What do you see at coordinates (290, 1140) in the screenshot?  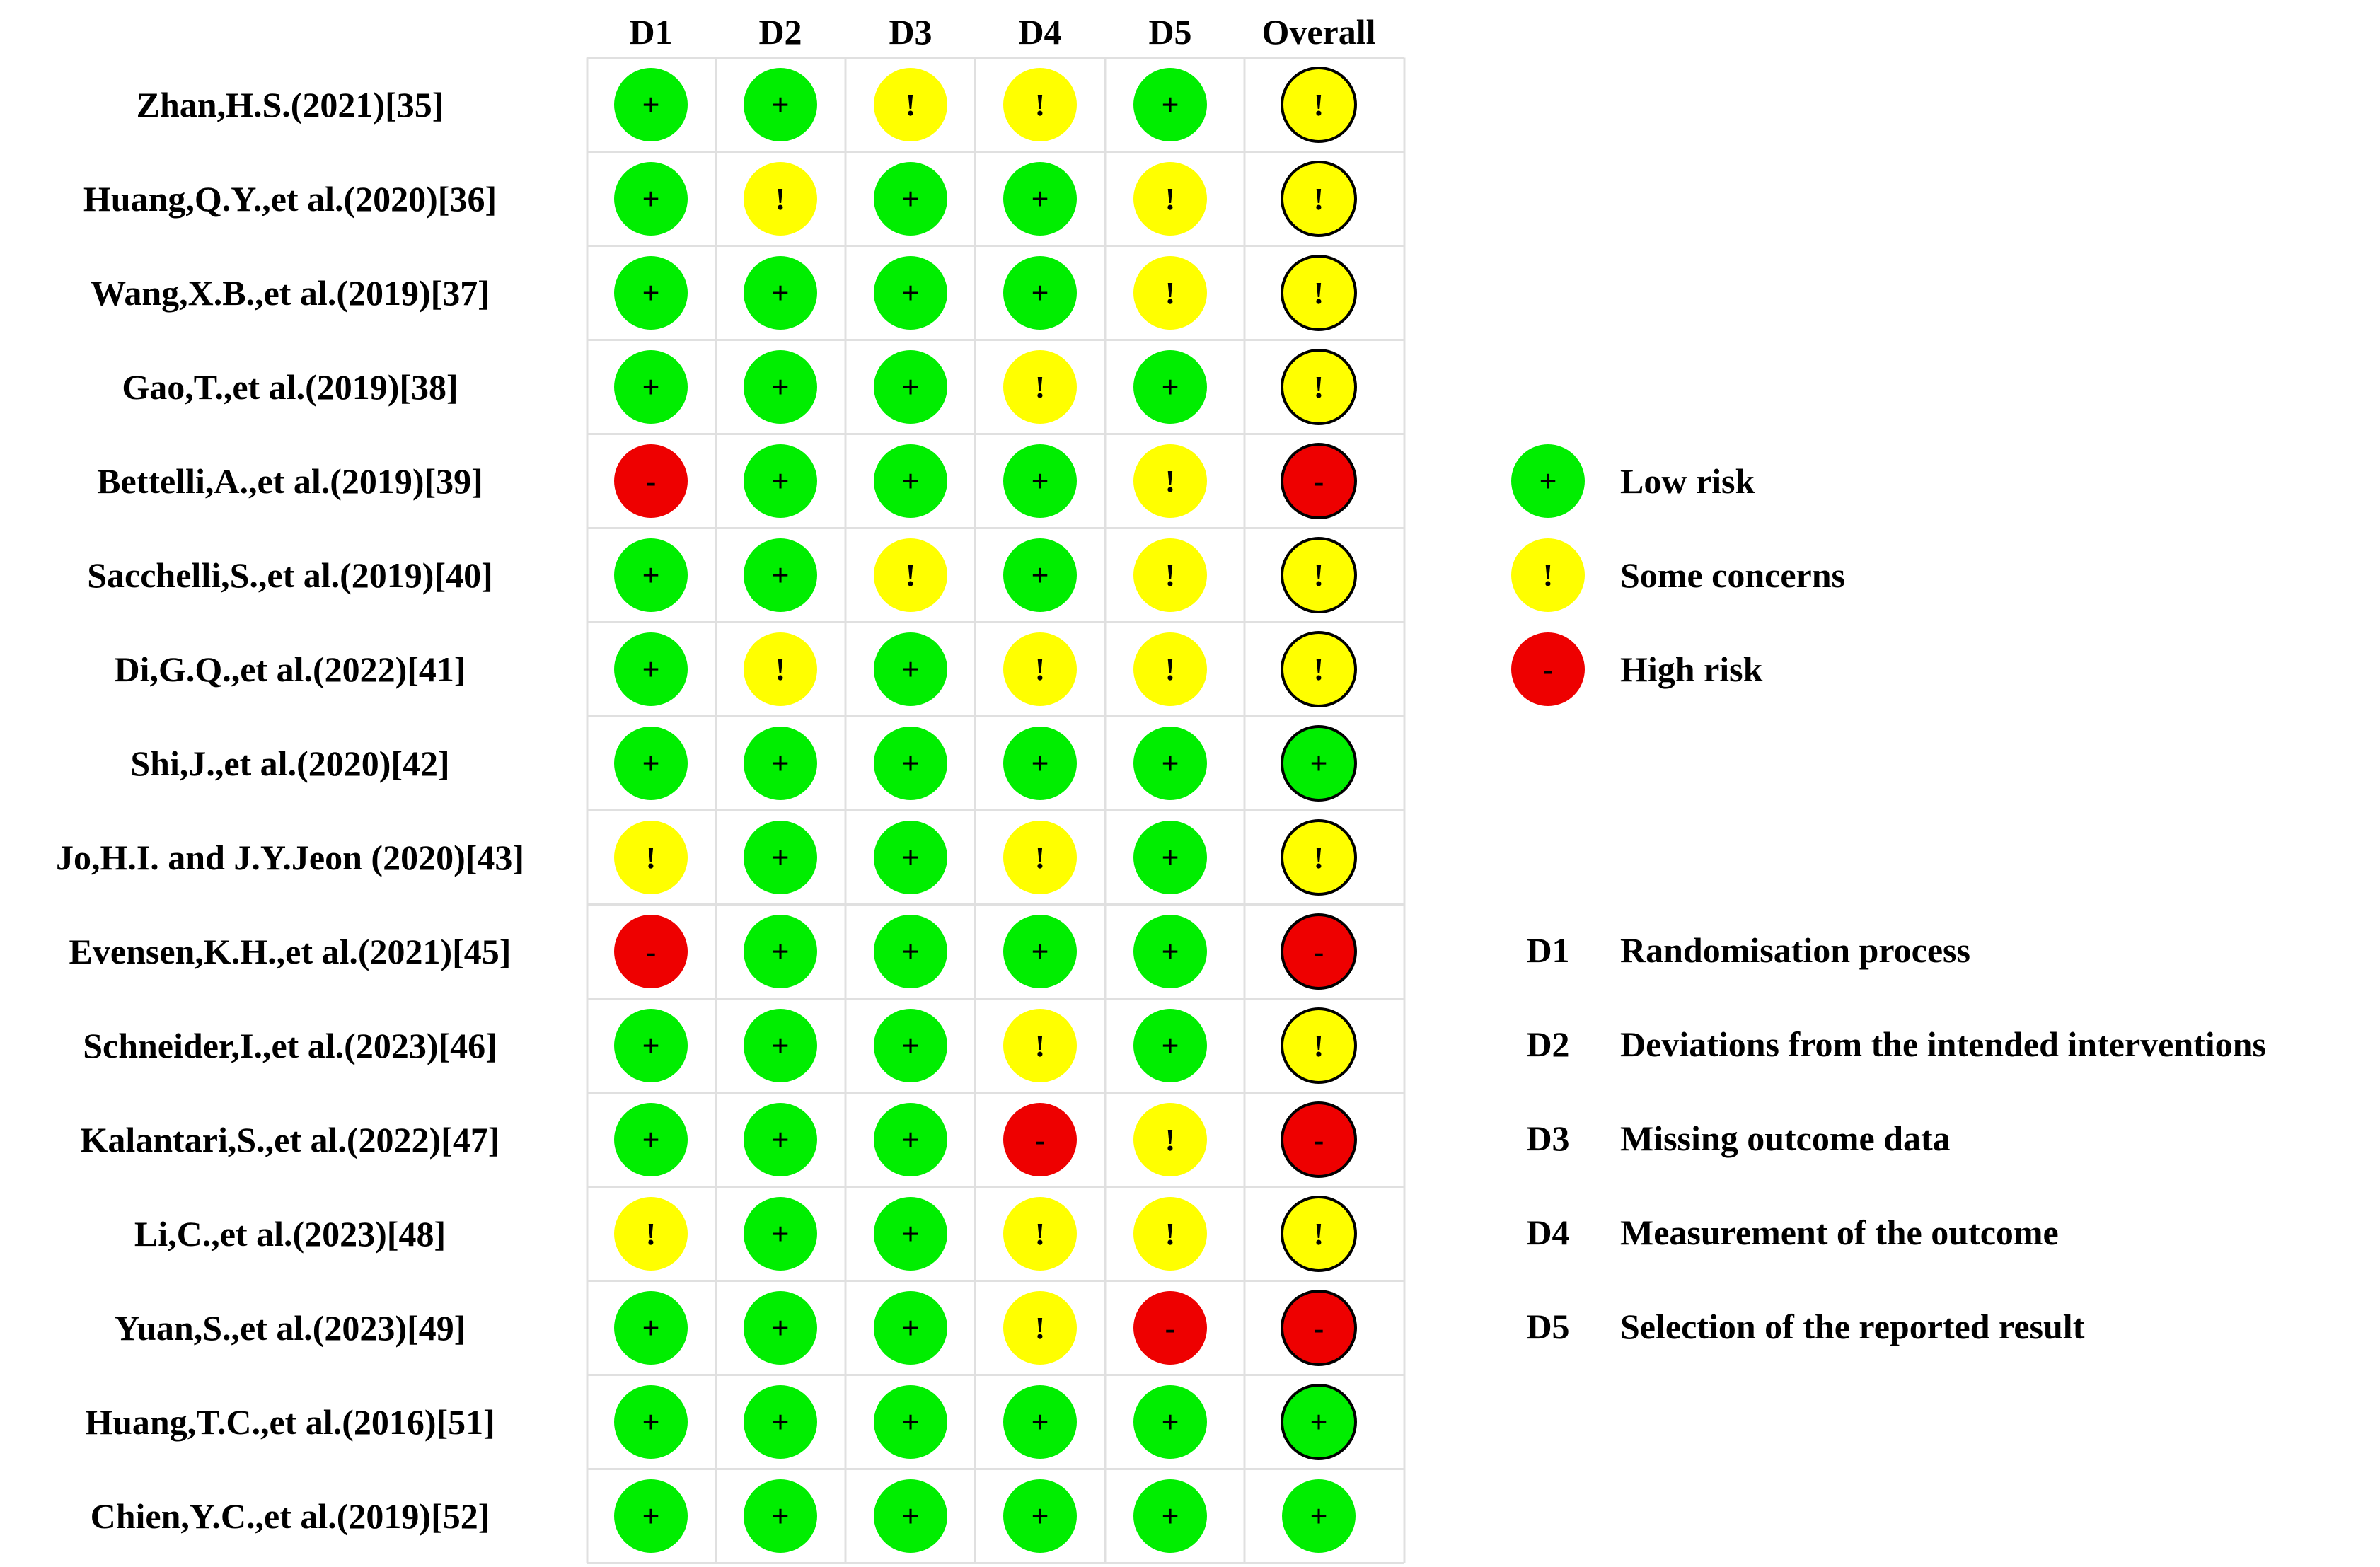 I see `study-label: Kalantari,S.,et al.(2022)[47]` at bounding box center [290, 1140].